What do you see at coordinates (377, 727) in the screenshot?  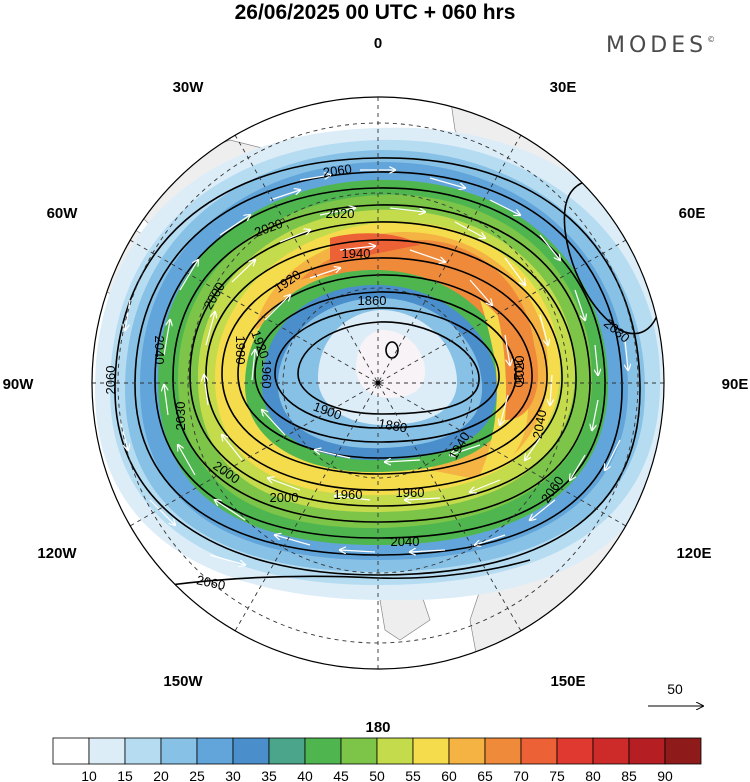 I see `meridian-label-180: 180` at bounding box center [377, 727].